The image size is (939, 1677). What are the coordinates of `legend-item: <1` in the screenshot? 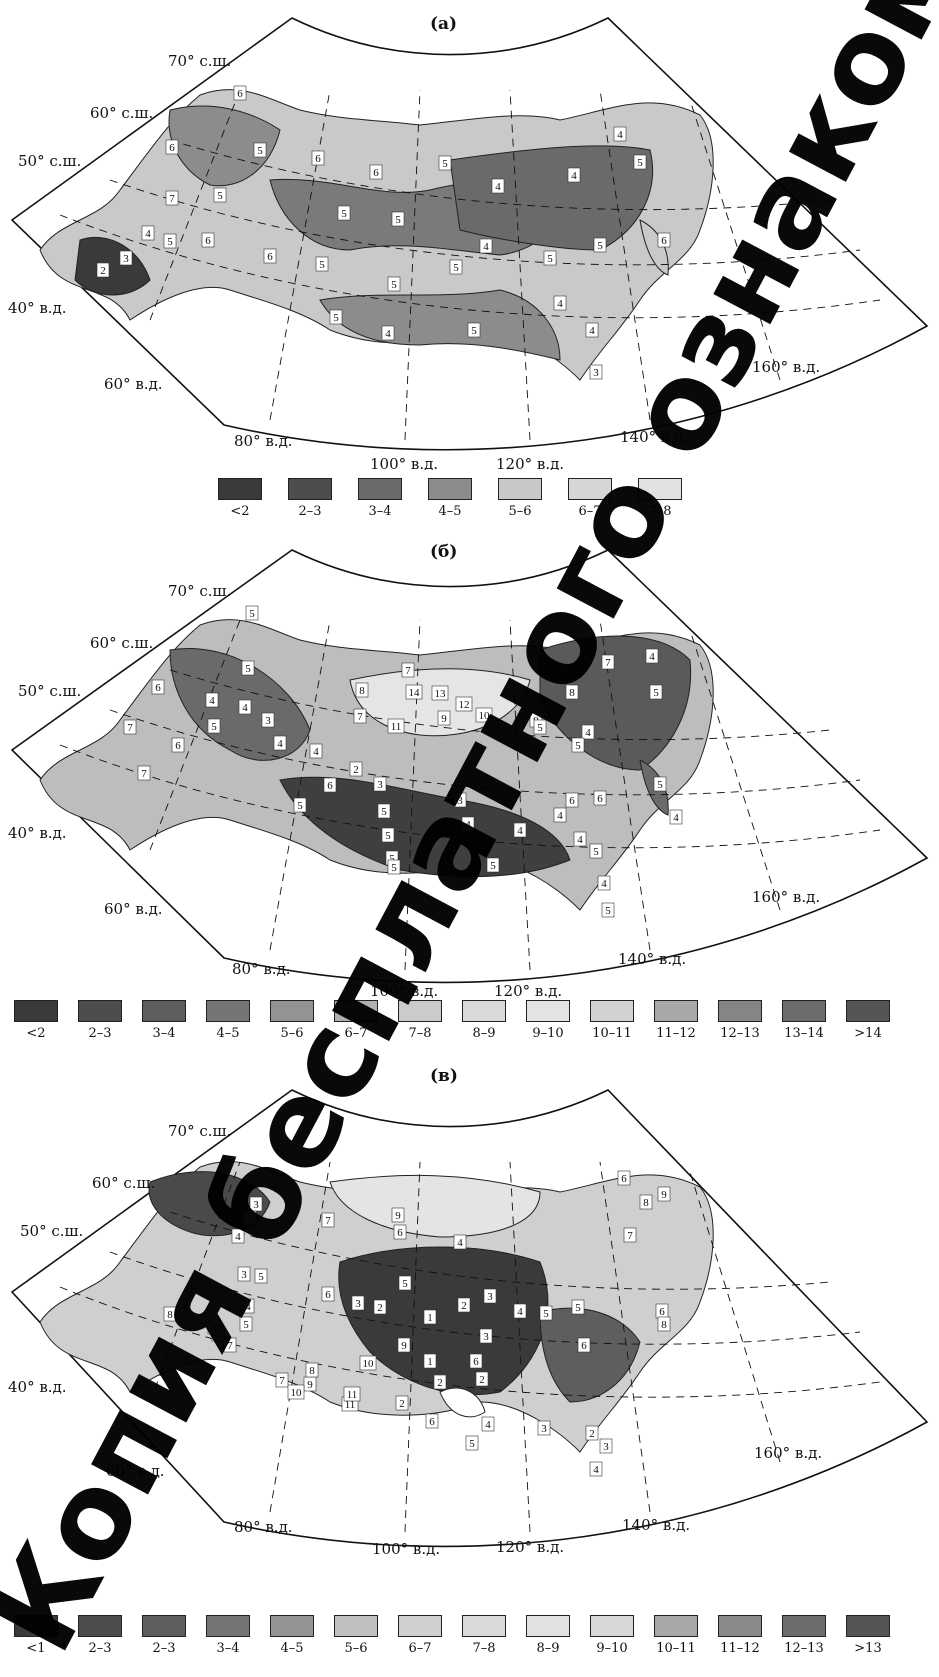 It's located at (36, 1635).